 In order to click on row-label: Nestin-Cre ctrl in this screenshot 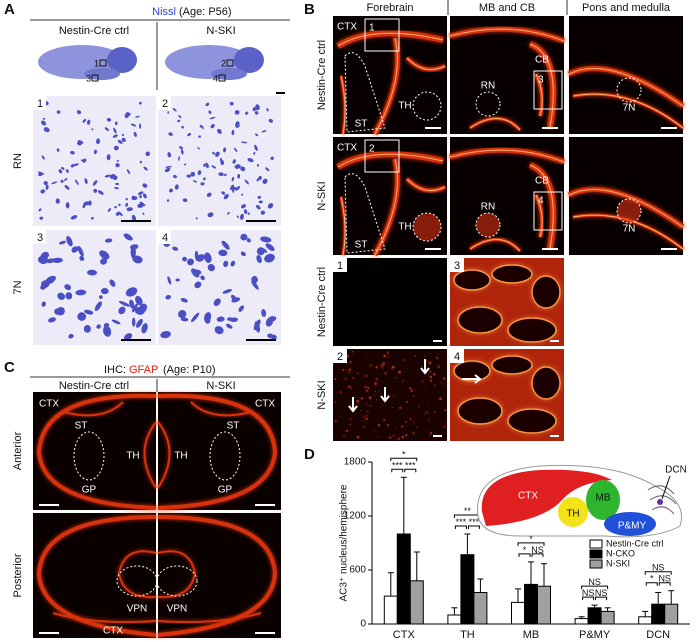, I will do `click(322, 75)`.